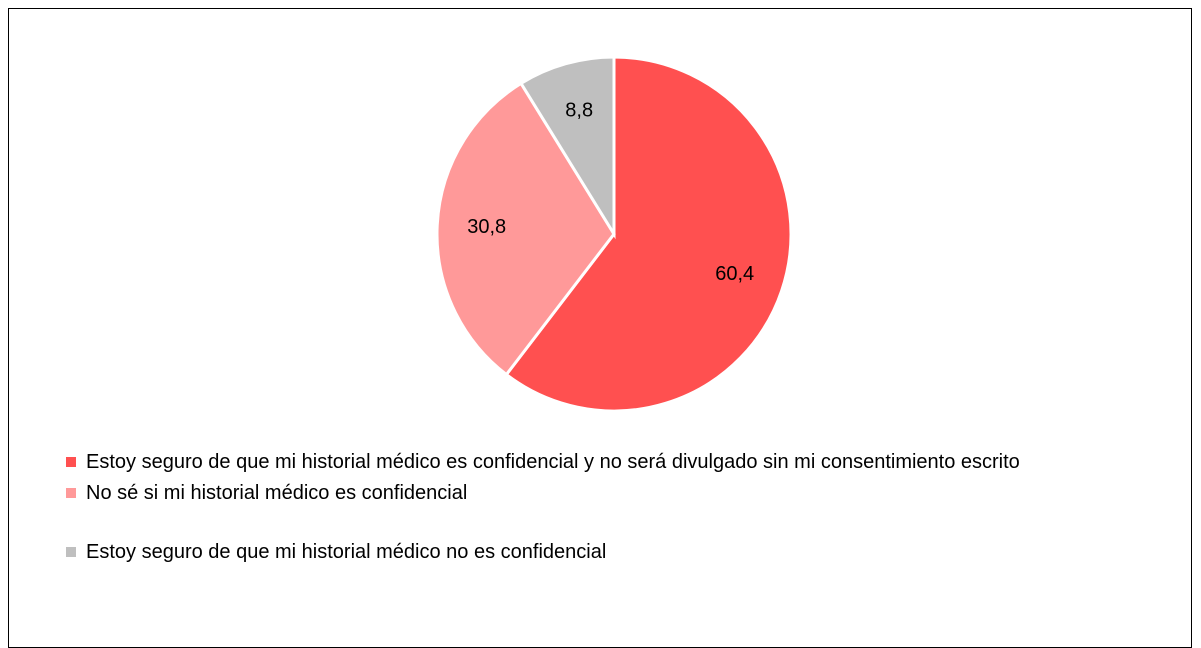  Describe the element at coordinates (486, 227) in the screenshot. I see `data-label: 30,8` at that location.